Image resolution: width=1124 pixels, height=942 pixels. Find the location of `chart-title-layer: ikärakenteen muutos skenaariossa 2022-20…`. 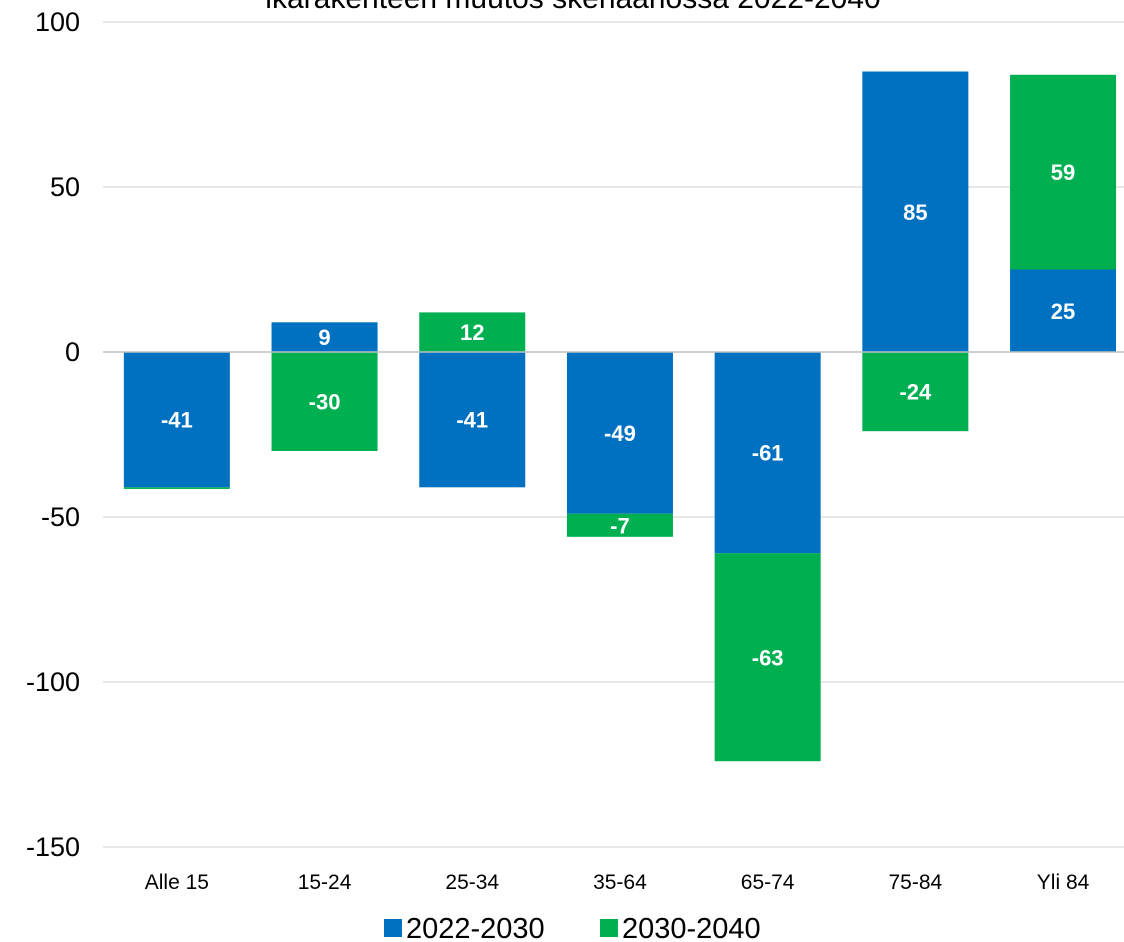

chart-title-layer: ikärakenteen muutos skenaariossa 2022-20… is located at coordinates (572, 7).